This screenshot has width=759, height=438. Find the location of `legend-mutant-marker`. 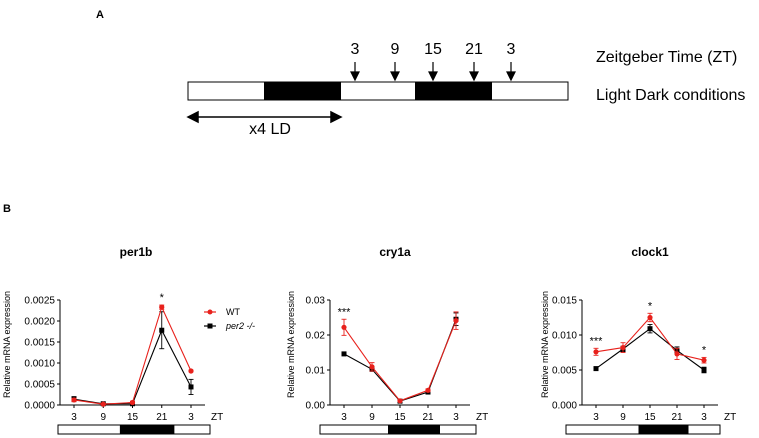

legend-mutant-marker is located at coordinates (210, 326).